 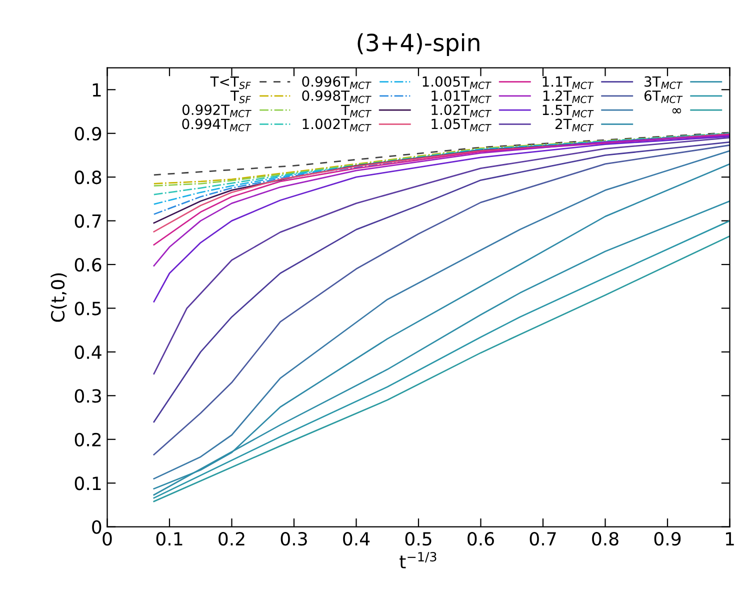 What do you see at coordinates (419, 44) in the screenshot?
I see `chart-title: (3+4)-spin` at bounding box center [419, 44].